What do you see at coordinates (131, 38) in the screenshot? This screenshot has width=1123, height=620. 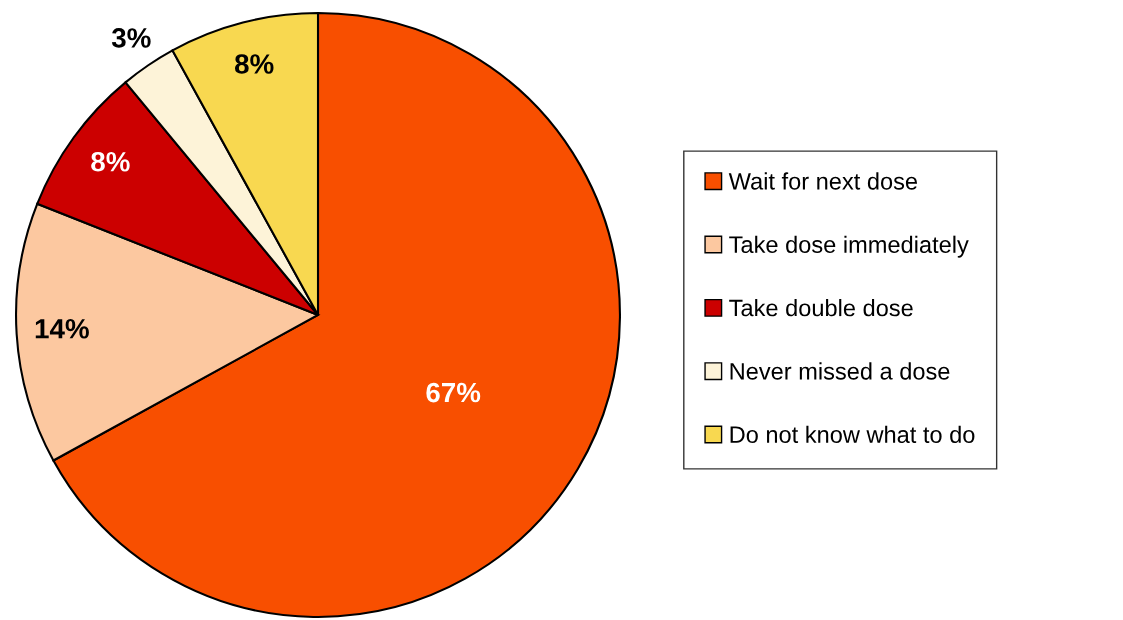 I see `data-label: 3%` at bounding box center [131, 38].